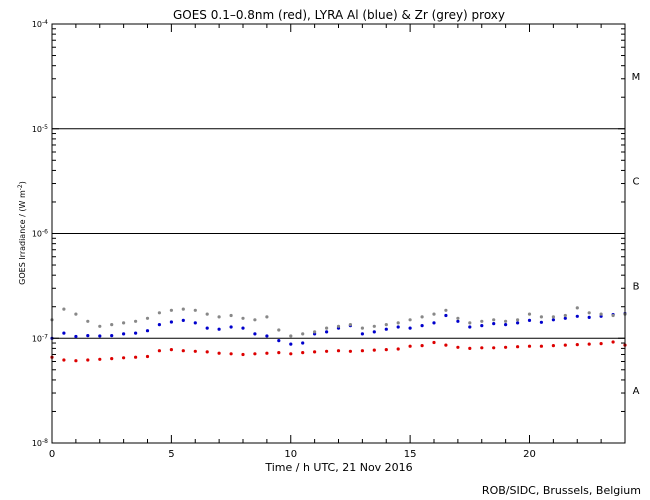 The width and height of the screenshot is (650, 500). What do you see at coordinates (45, 127) in the screenshot?
I see `y-tick-exponent-3: -5` at bounding box center [45, 127].